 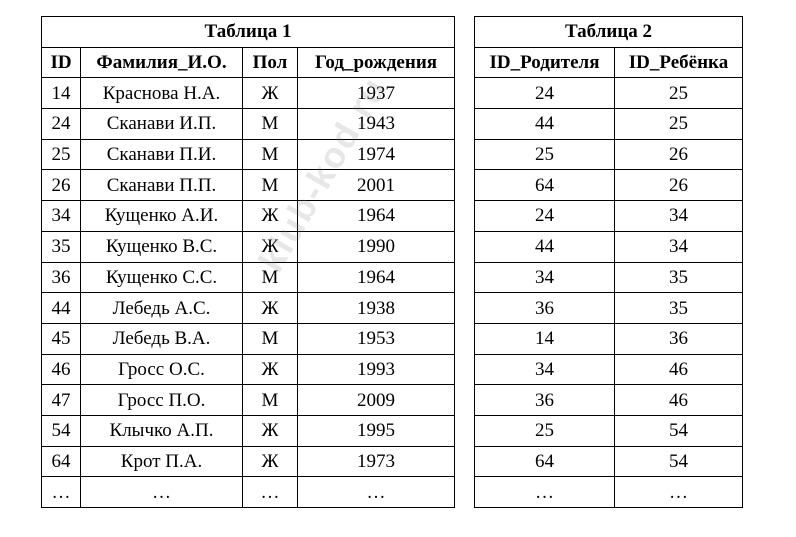 I want to click on table-cell: Лебедь А.С., so click(x=161, y=308).